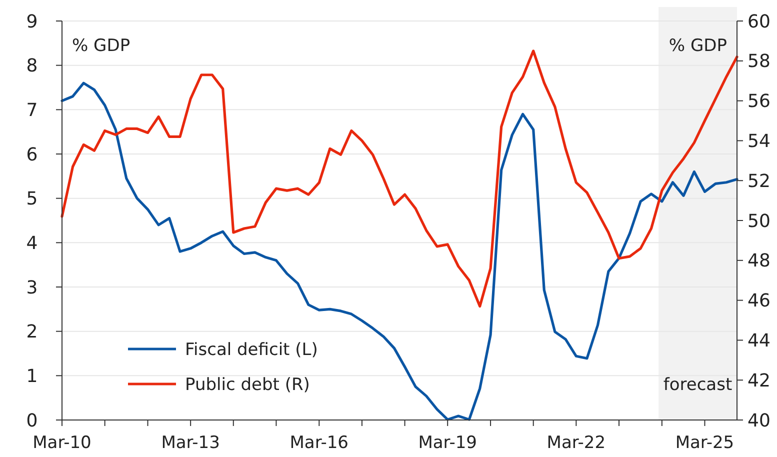  Describe the element at coordinates (576, 443) in the screenshot. I see `x-tick-label: Mar-22` at that location.